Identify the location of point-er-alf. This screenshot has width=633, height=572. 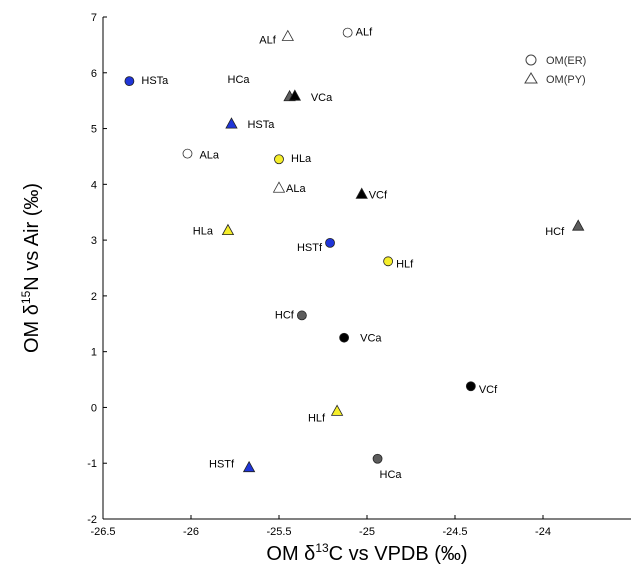
(347, 32).